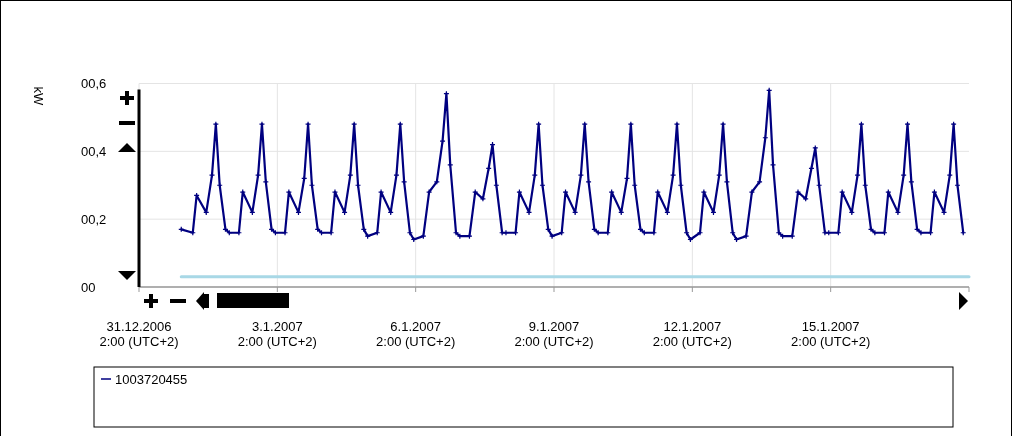  Describe the element at coordinates (554, 334) in the screenshot. I see `x-tick-label: 9.1.2007 2:00 (UTC+2)` at that location.